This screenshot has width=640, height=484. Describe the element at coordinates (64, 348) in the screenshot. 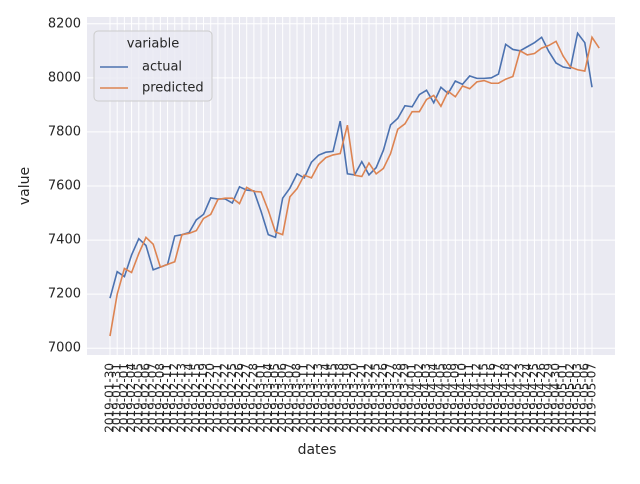

I see `y-tick-label: 7000` at that location.